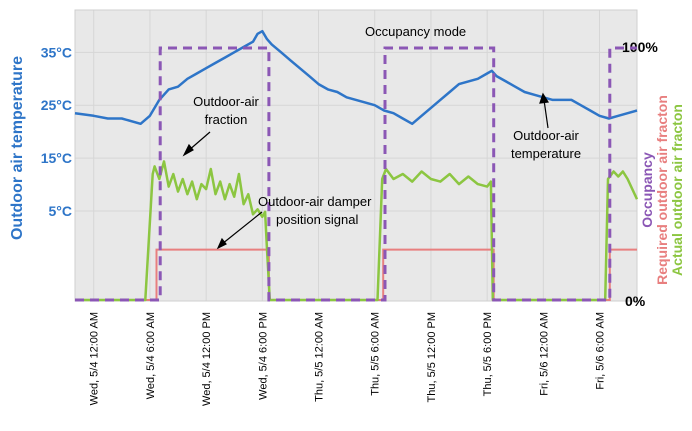 The height and width of the screenshot is (431, 692). I want to click on annotation-damper-line1: Outdoor-air damper, so click(315, 201).